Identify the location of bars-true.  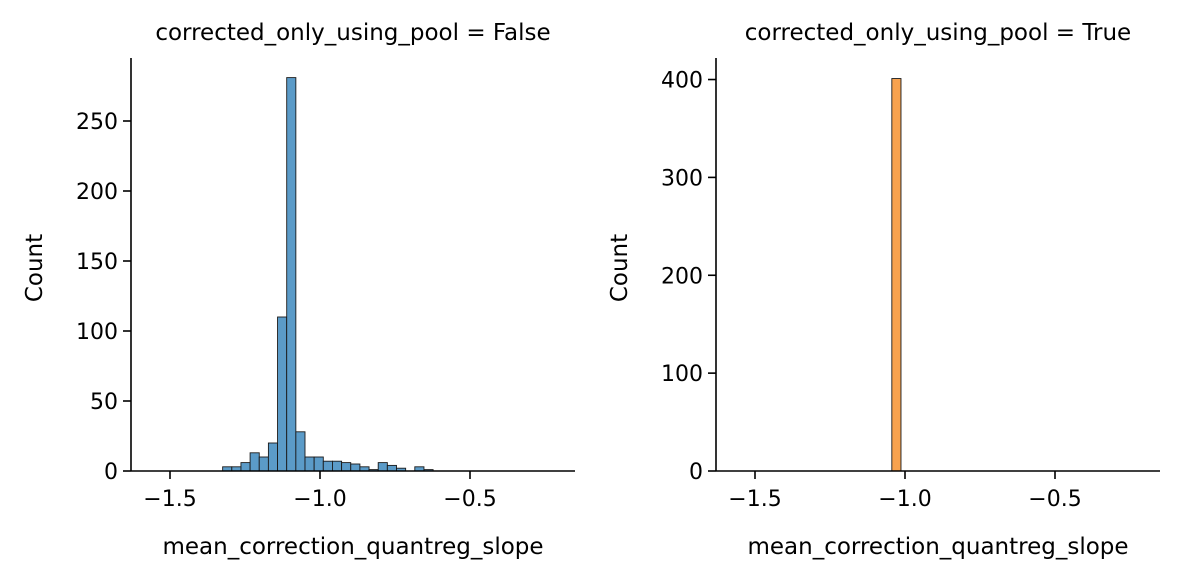
(896, 275).